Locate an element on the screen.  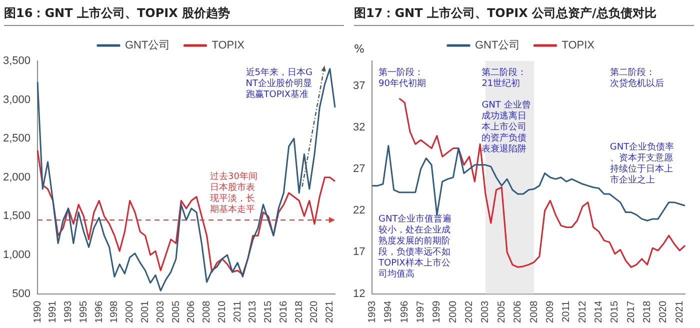
y-tick-label: 32 is located at coordinates (359, 128).